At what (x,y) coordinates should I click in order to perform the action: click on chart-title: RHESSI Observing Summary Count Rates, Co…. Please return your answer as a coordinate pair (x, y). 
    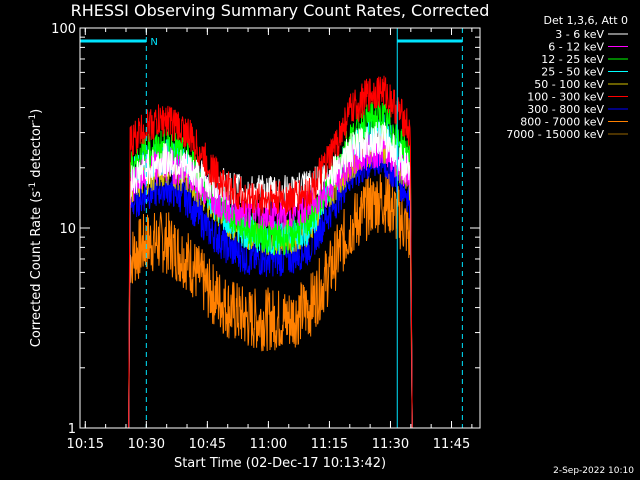
    Looking at the image, I should click on (280, 10).